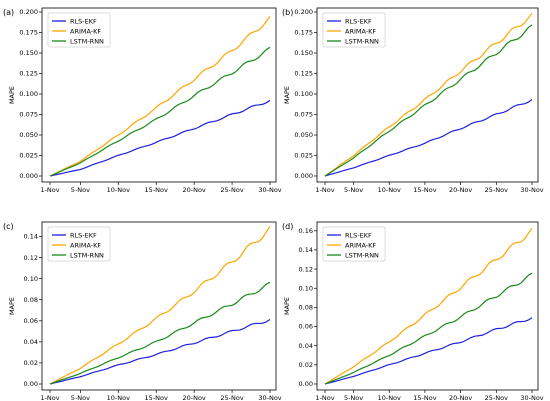 The image size is (550, 401). What do you see at coordinates (306, 231) in the screenshot?
I see `y-tick-label: 0.16` at bounding box center [306, 231].